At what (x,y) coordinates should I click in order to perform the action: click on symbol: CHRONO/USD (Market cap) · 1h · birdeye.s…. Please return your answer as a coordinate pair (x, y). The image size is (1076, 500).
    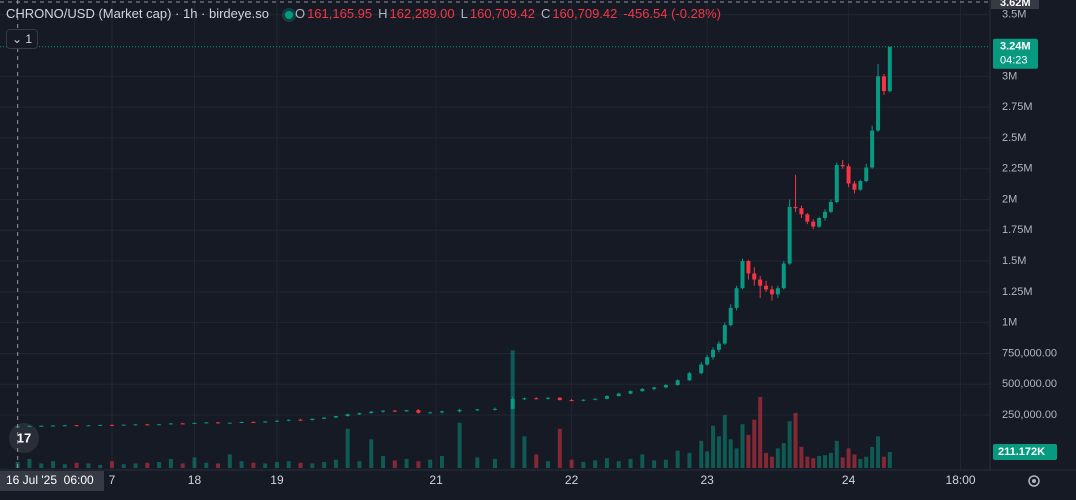
    Looking at the image, I should click on (137, 13).